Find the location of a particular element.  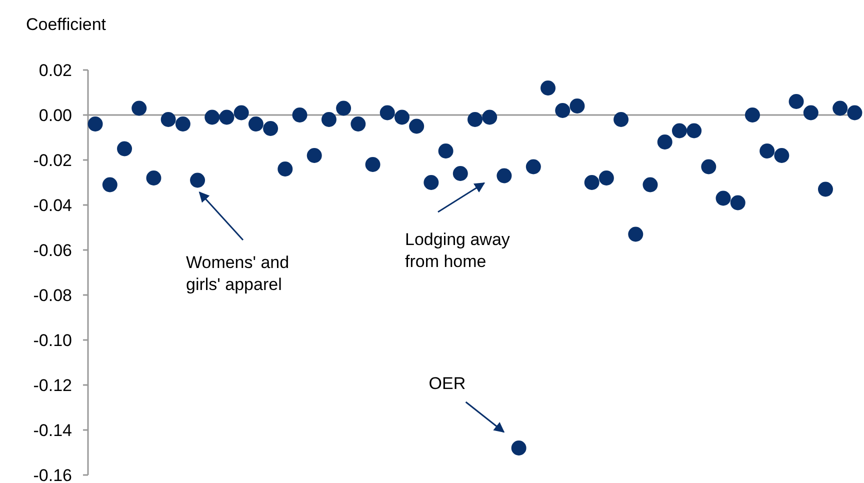

y-tick-label: -0.06 is located at coordinates (52, 250).